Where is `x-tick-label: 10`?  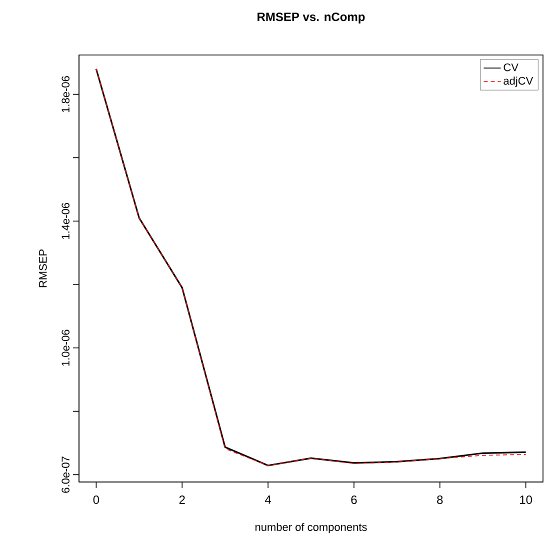 x-tick-label: 10 is located at coordinates (526, 500).